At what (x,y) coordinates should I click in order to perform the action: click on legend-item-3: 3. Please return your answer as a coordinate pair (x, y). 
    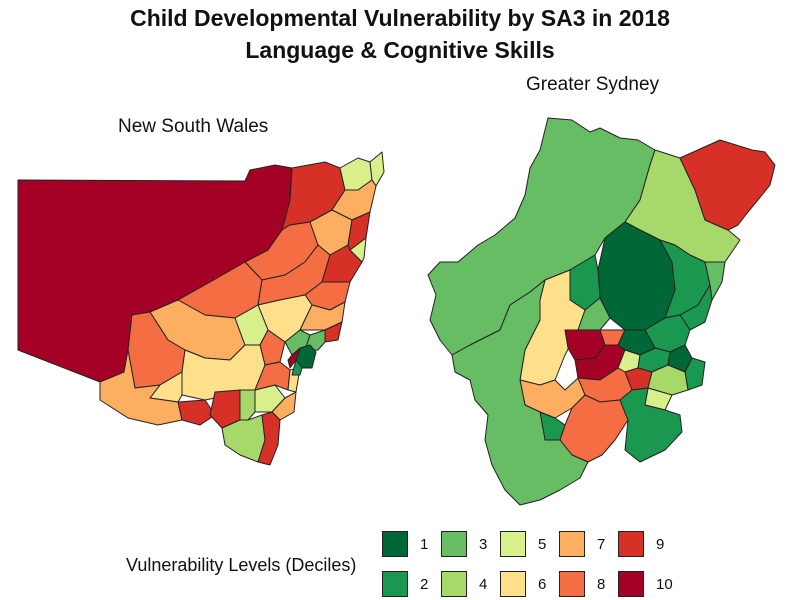
    Looking at the image, I should click on (464, 544).